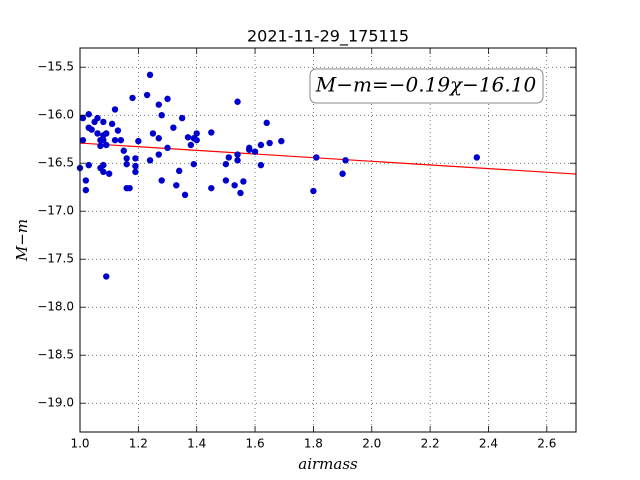 The width and height of the screenshot is (640, 480). I want to click on y-tick-label: −17.5, so click(55, 259).